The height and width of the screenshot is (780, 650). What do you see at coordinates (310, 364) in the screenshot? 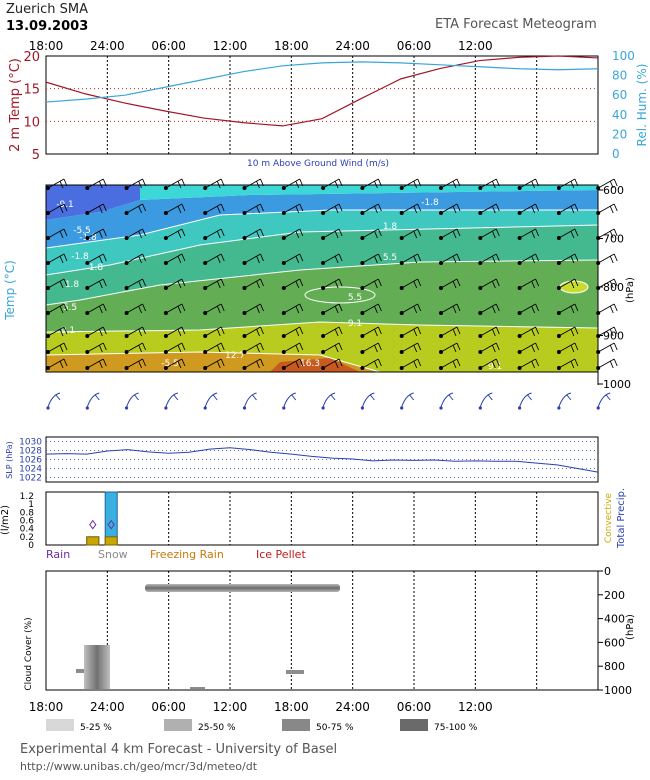
I see `isotherm-label: 16.3` at bounding box center [310, 364].